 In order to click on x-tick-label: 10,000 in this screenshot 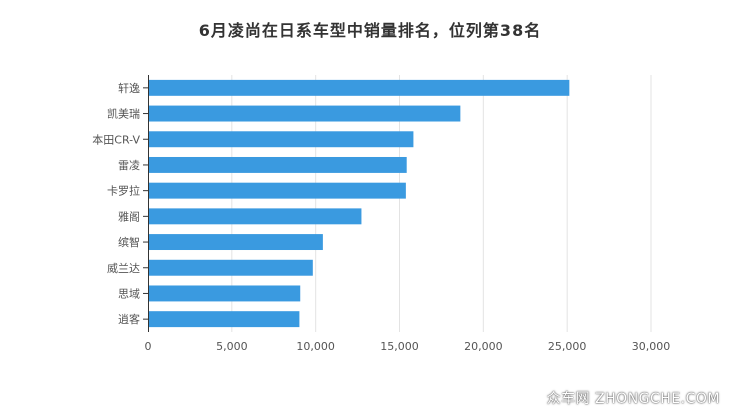, I will do `click(315, 346)`.